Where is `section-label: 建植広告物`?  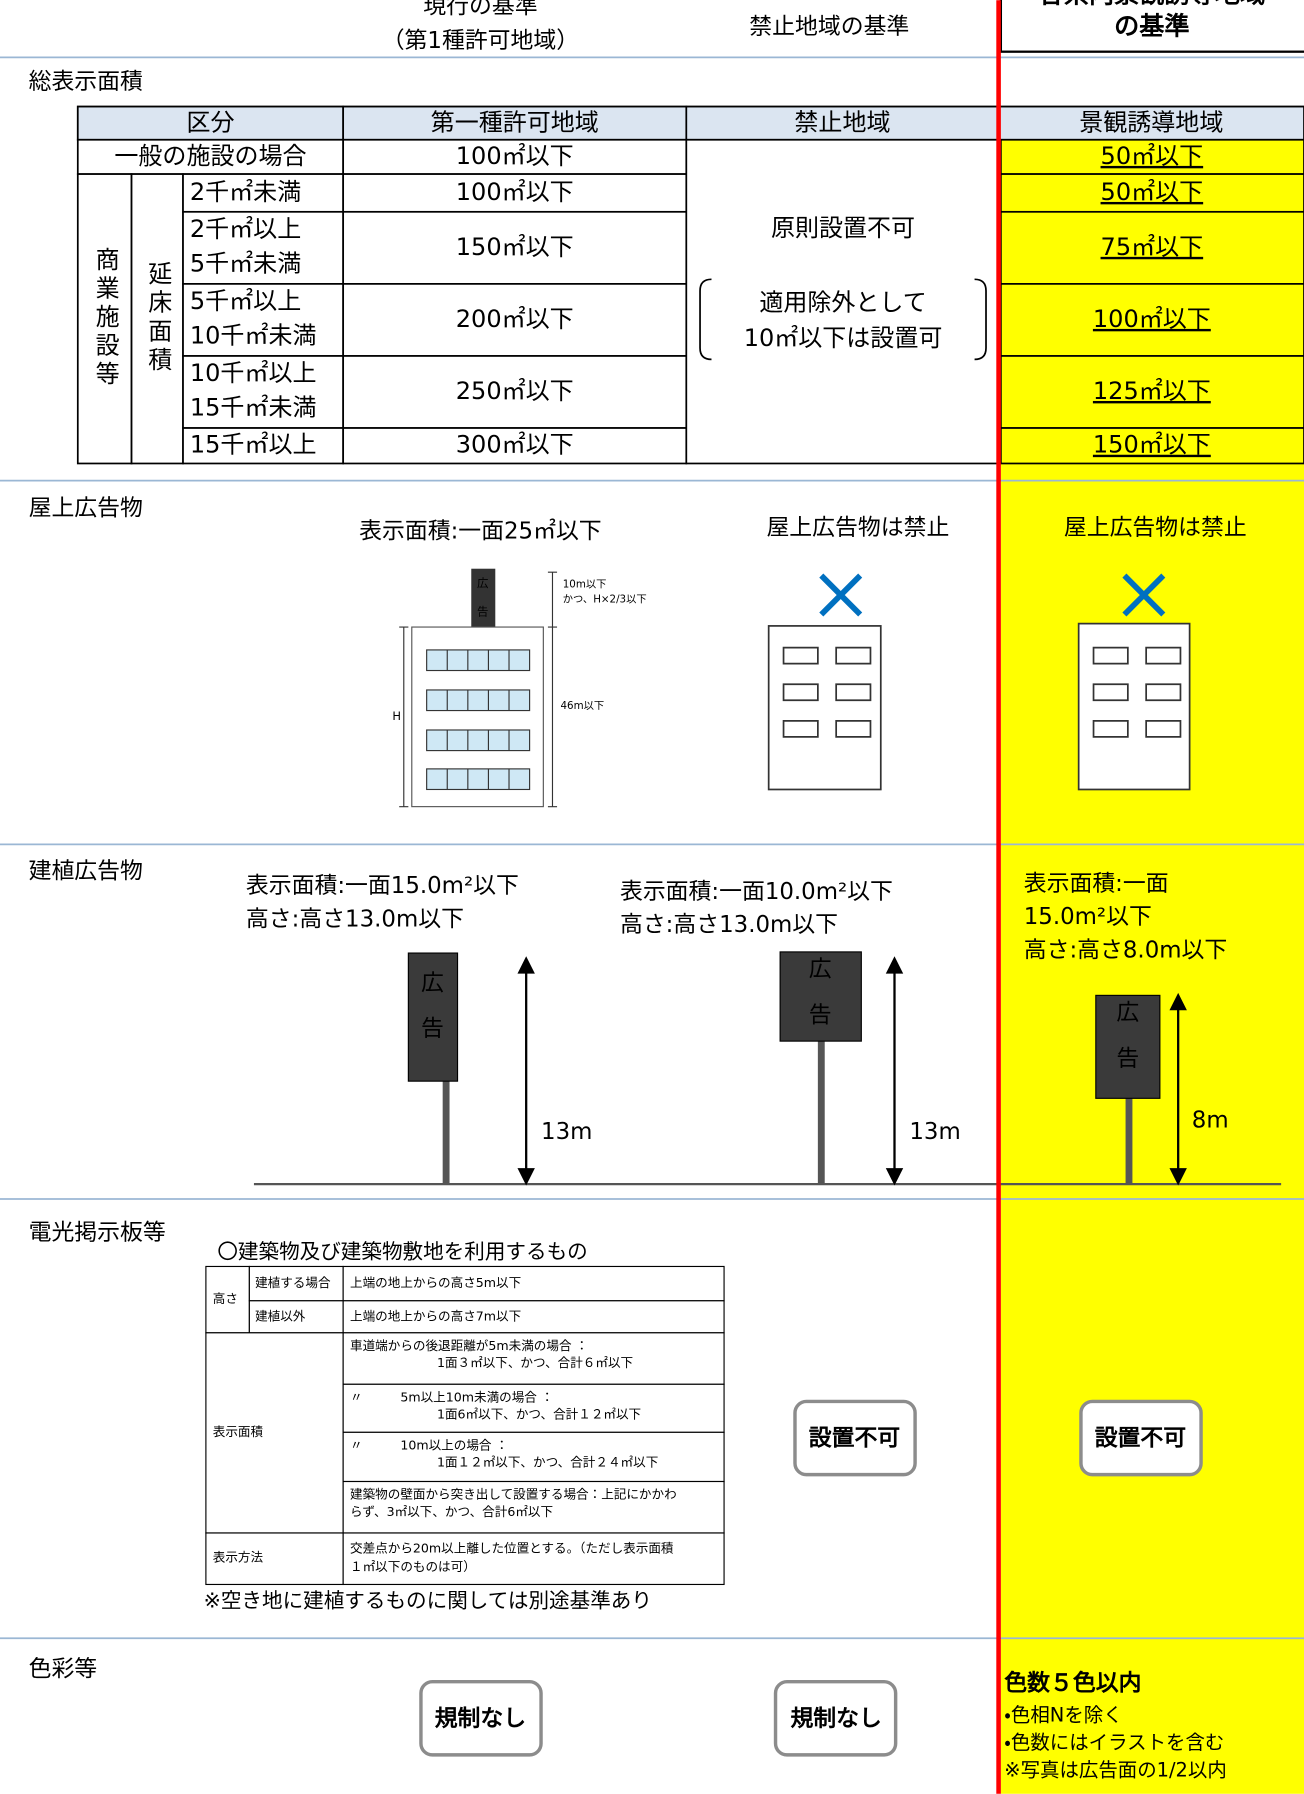 section-label: 建植広告物 is located at coordinates (86, 871).